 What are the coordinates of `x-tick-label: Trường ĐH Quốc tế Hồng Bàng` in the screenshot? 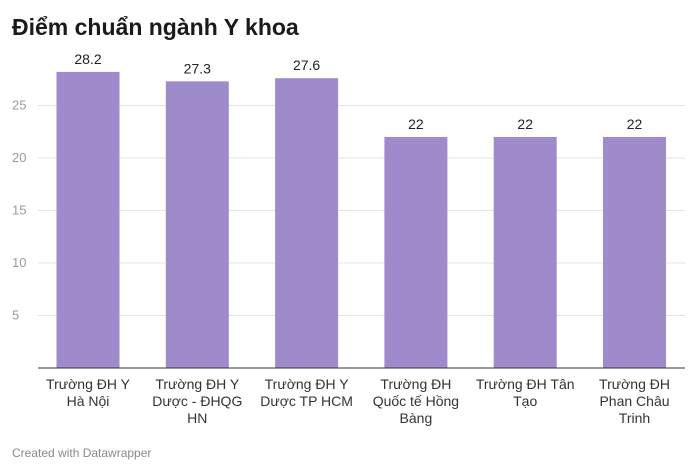 It's located at (416, 401).